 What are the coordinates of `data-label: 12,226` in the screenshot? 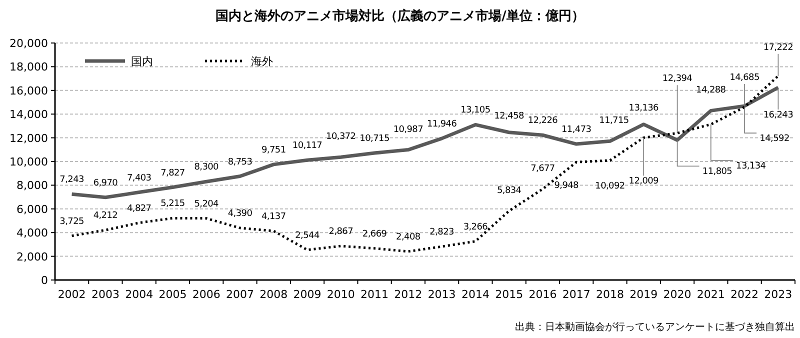 It's located at (543, 121).